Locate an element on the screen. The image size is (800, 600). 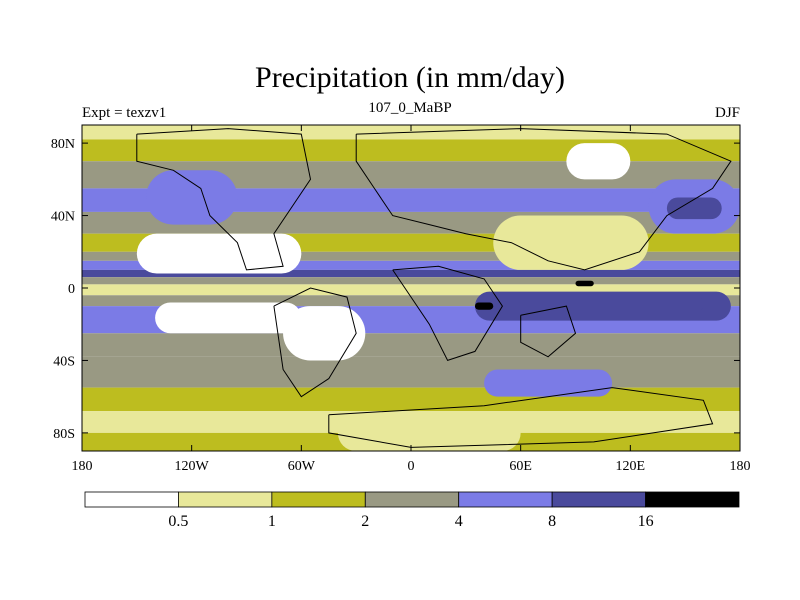
patch-pacific-wet-east is located at coordinates (191, 197).